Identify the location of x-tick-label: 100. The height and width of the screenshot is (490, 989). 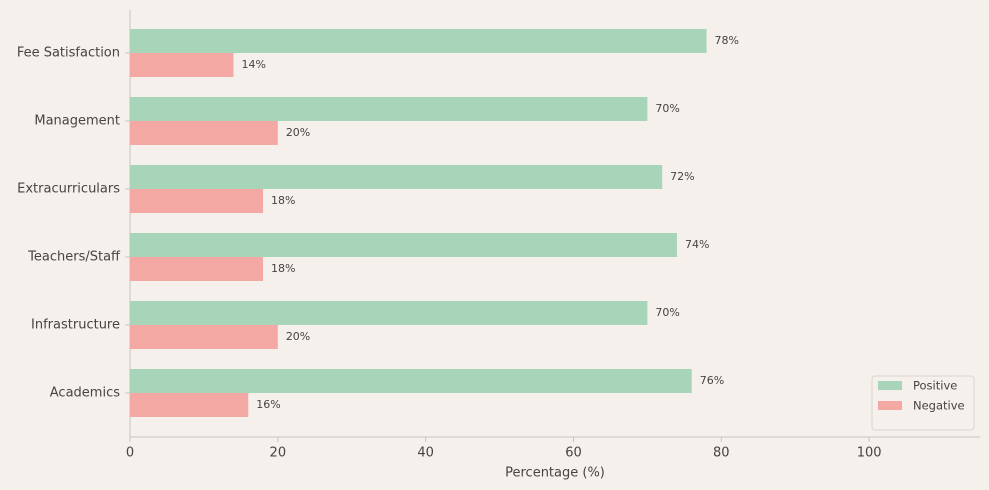
(869, 453).